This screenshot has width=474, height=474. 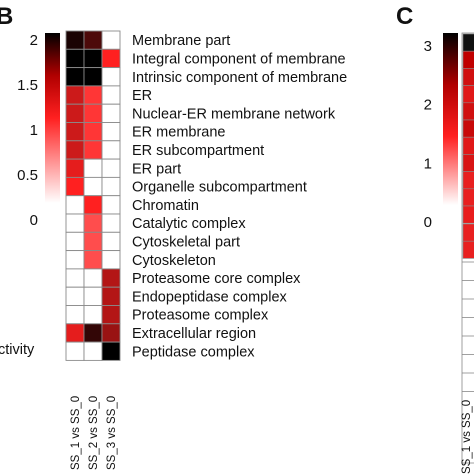 What do you see at coordinates (112, 433) in the screenshot?
I see `column-label: SS_3 vs SS_0` at bounding box center [112, 433].